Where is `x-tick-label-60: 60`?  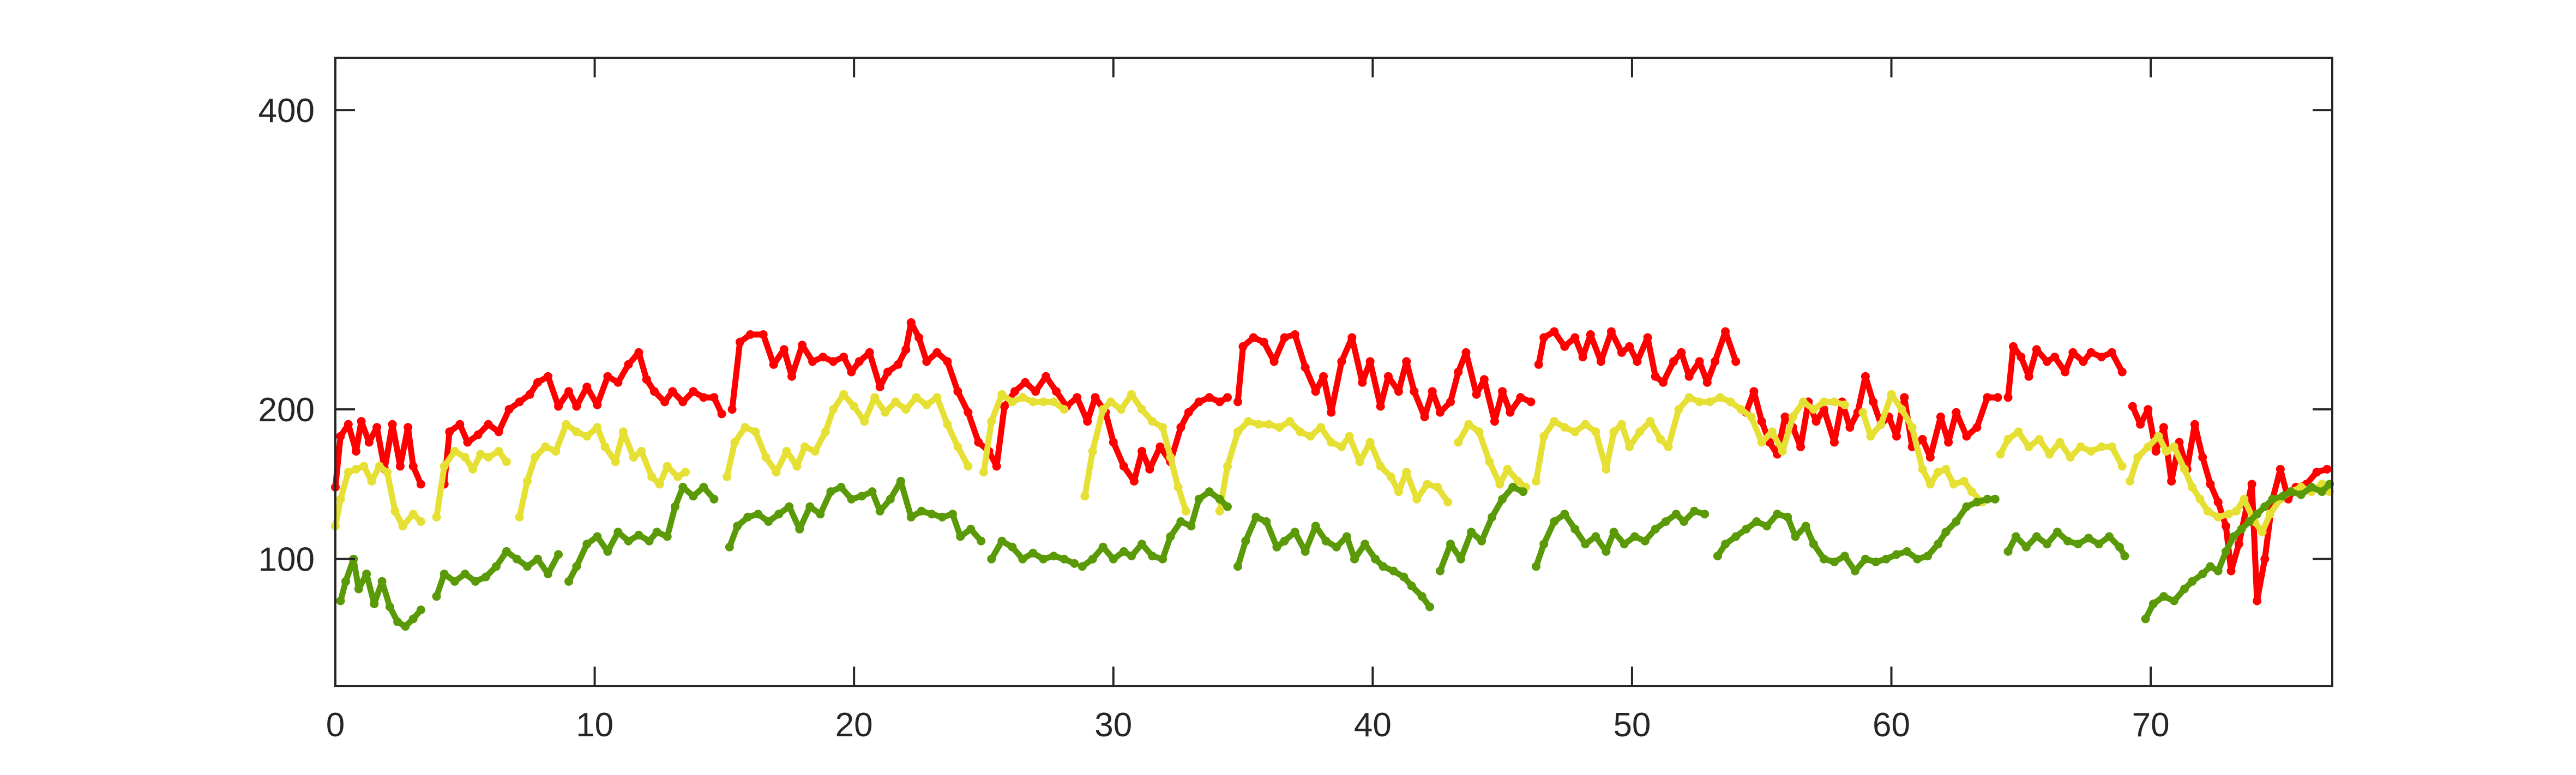 x-tick-label-60: 60 is located at coordinates (1891, 725).